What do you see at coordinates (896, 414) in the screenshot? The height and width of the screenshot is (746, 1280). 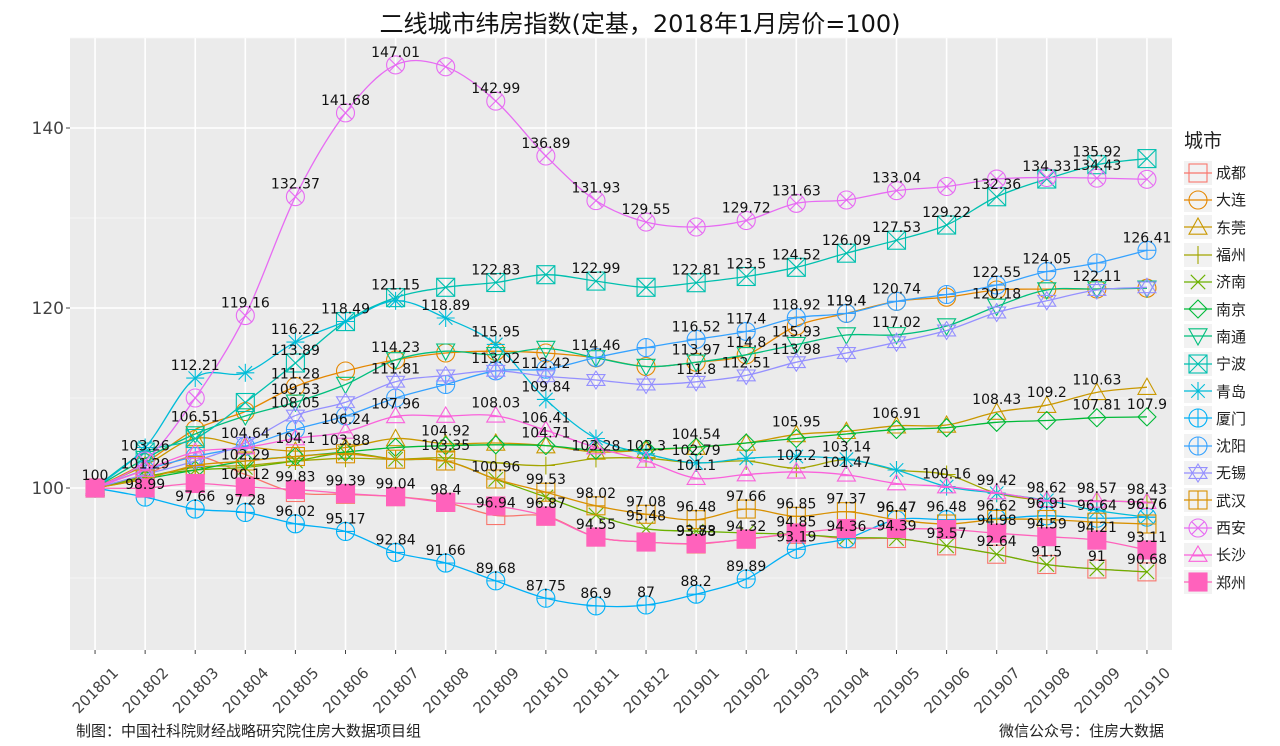 I see `data-label: 106.91` at bounding box center [896, 414].